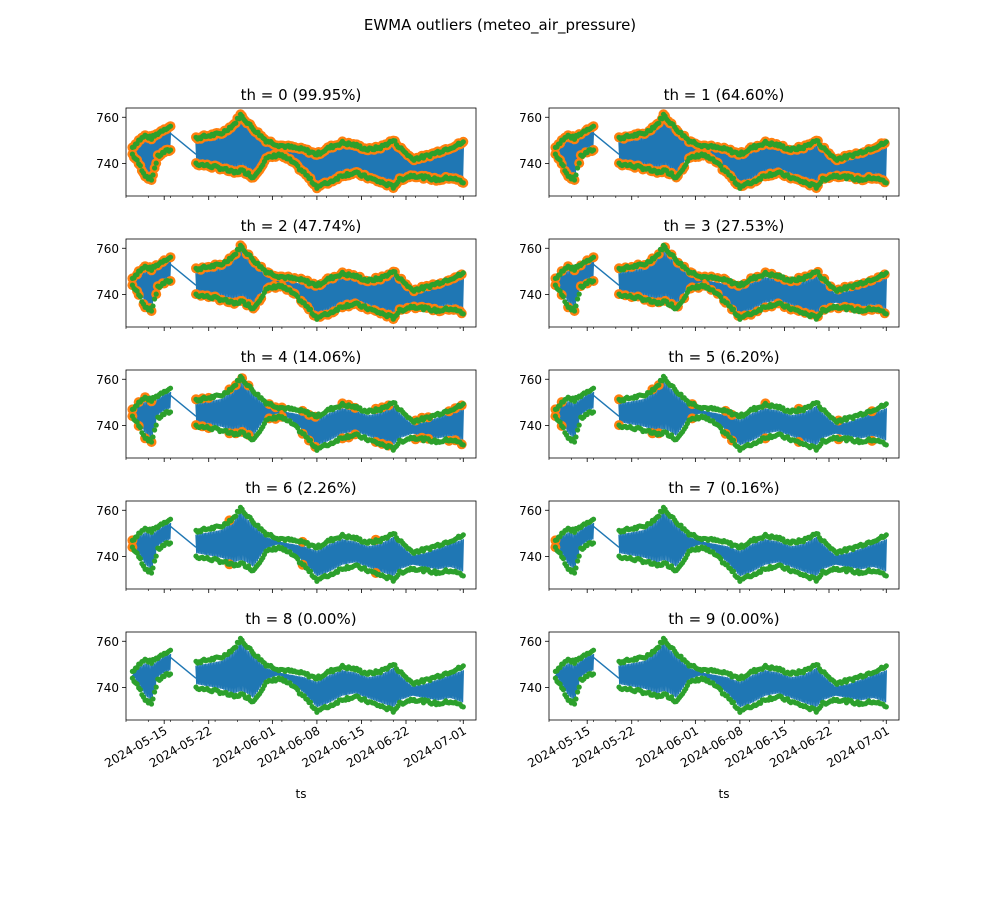  Describe the element at coordinates (300, 619) in the screenshot. I see `subplot-title: th = 8 (0.00%)` at that location.